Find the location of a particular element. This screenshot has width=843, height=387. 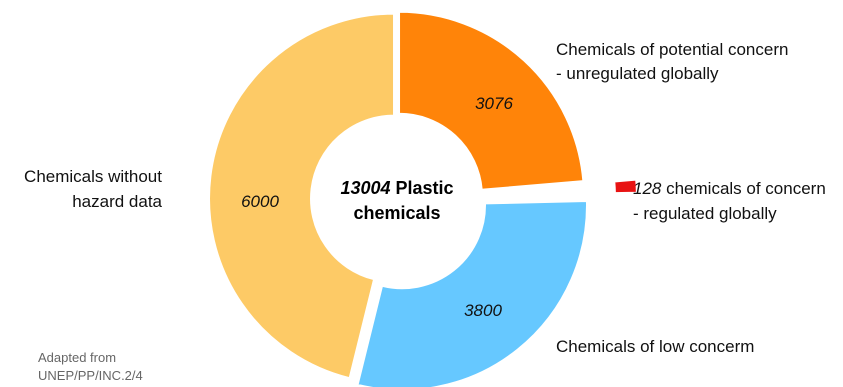

slice-potential-concern is located at coordinates (491, 100).